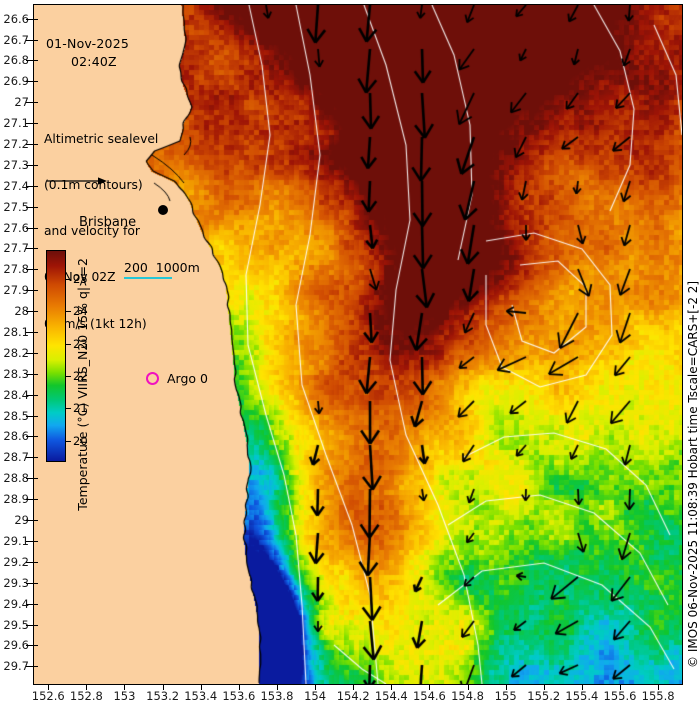 The image size is (700, 710). Describe the element at coordinates (16, 185) in the screenshot. I see `y-axis-tick-label: 27.4` at that location.